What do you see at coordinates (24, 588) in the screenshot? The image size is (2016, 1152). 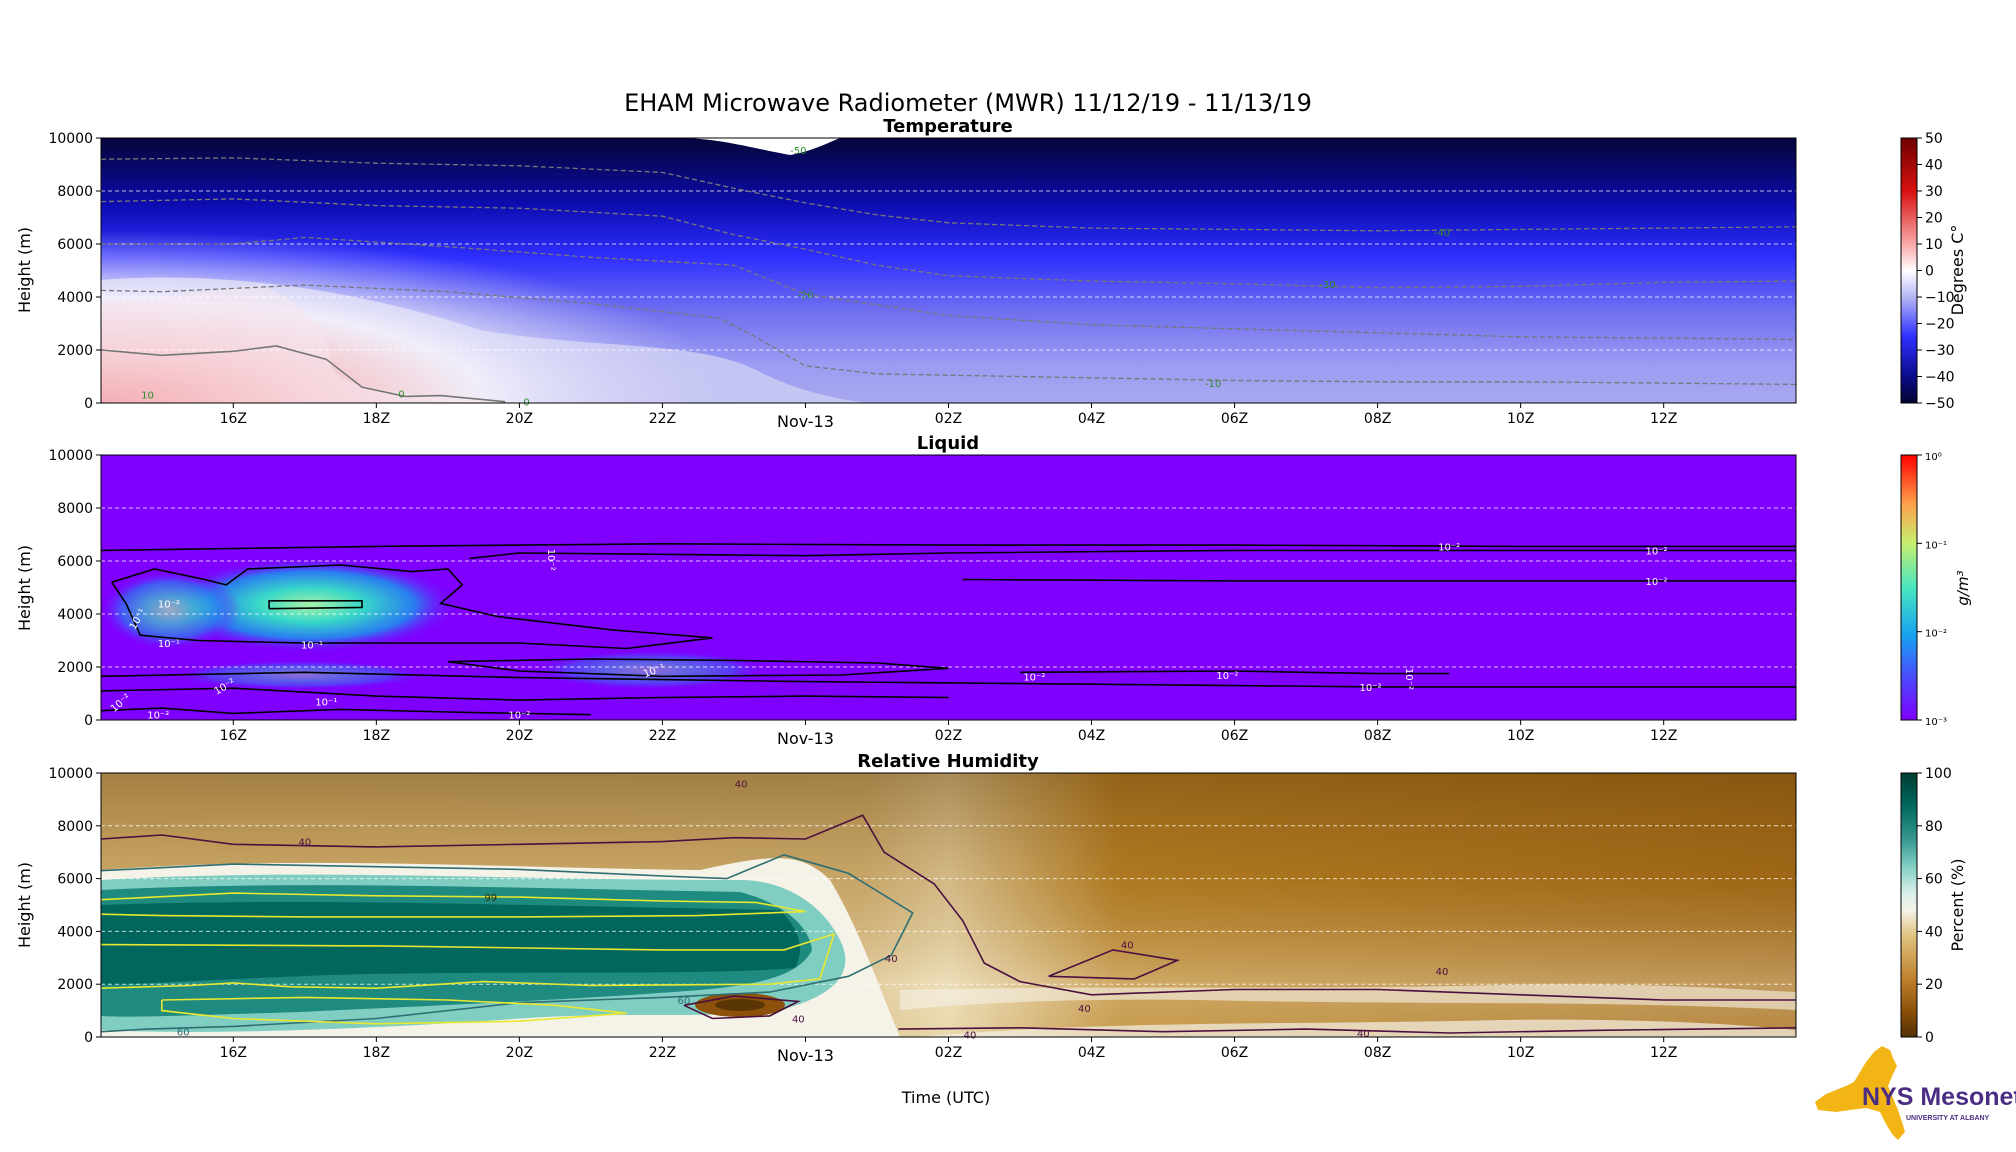 I see `liquid-ylabel: Height (m)` at bounding box center [24, 588].